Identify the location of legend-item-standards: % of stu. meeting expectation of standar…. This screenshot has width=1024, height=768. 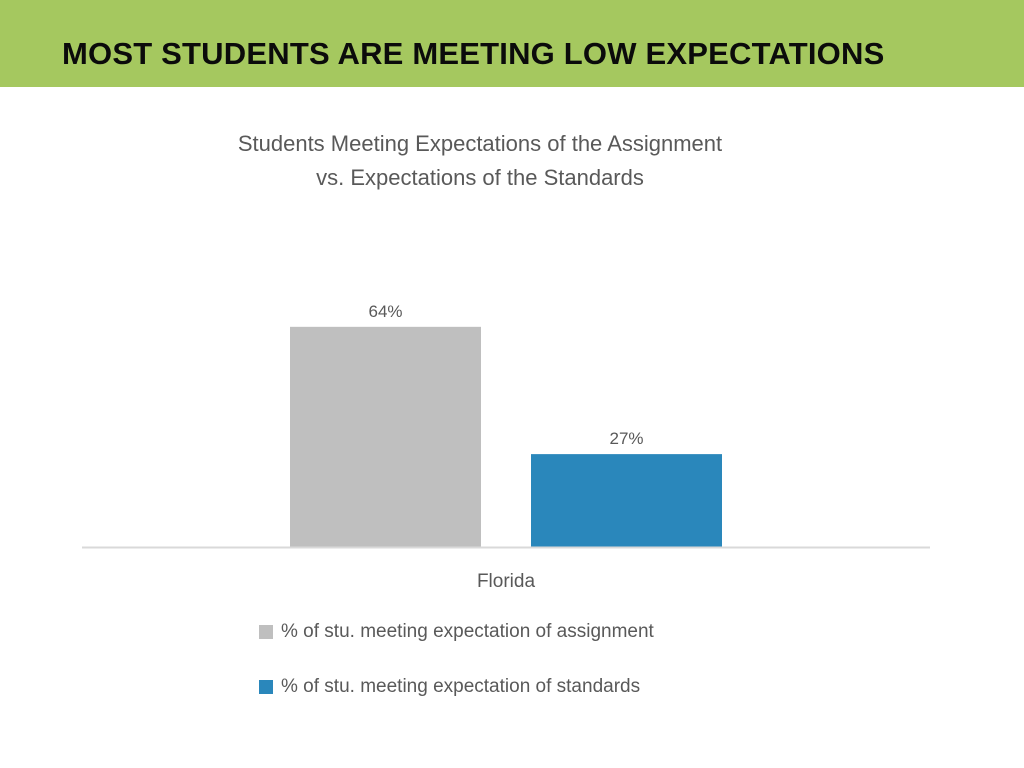
(456, 687).